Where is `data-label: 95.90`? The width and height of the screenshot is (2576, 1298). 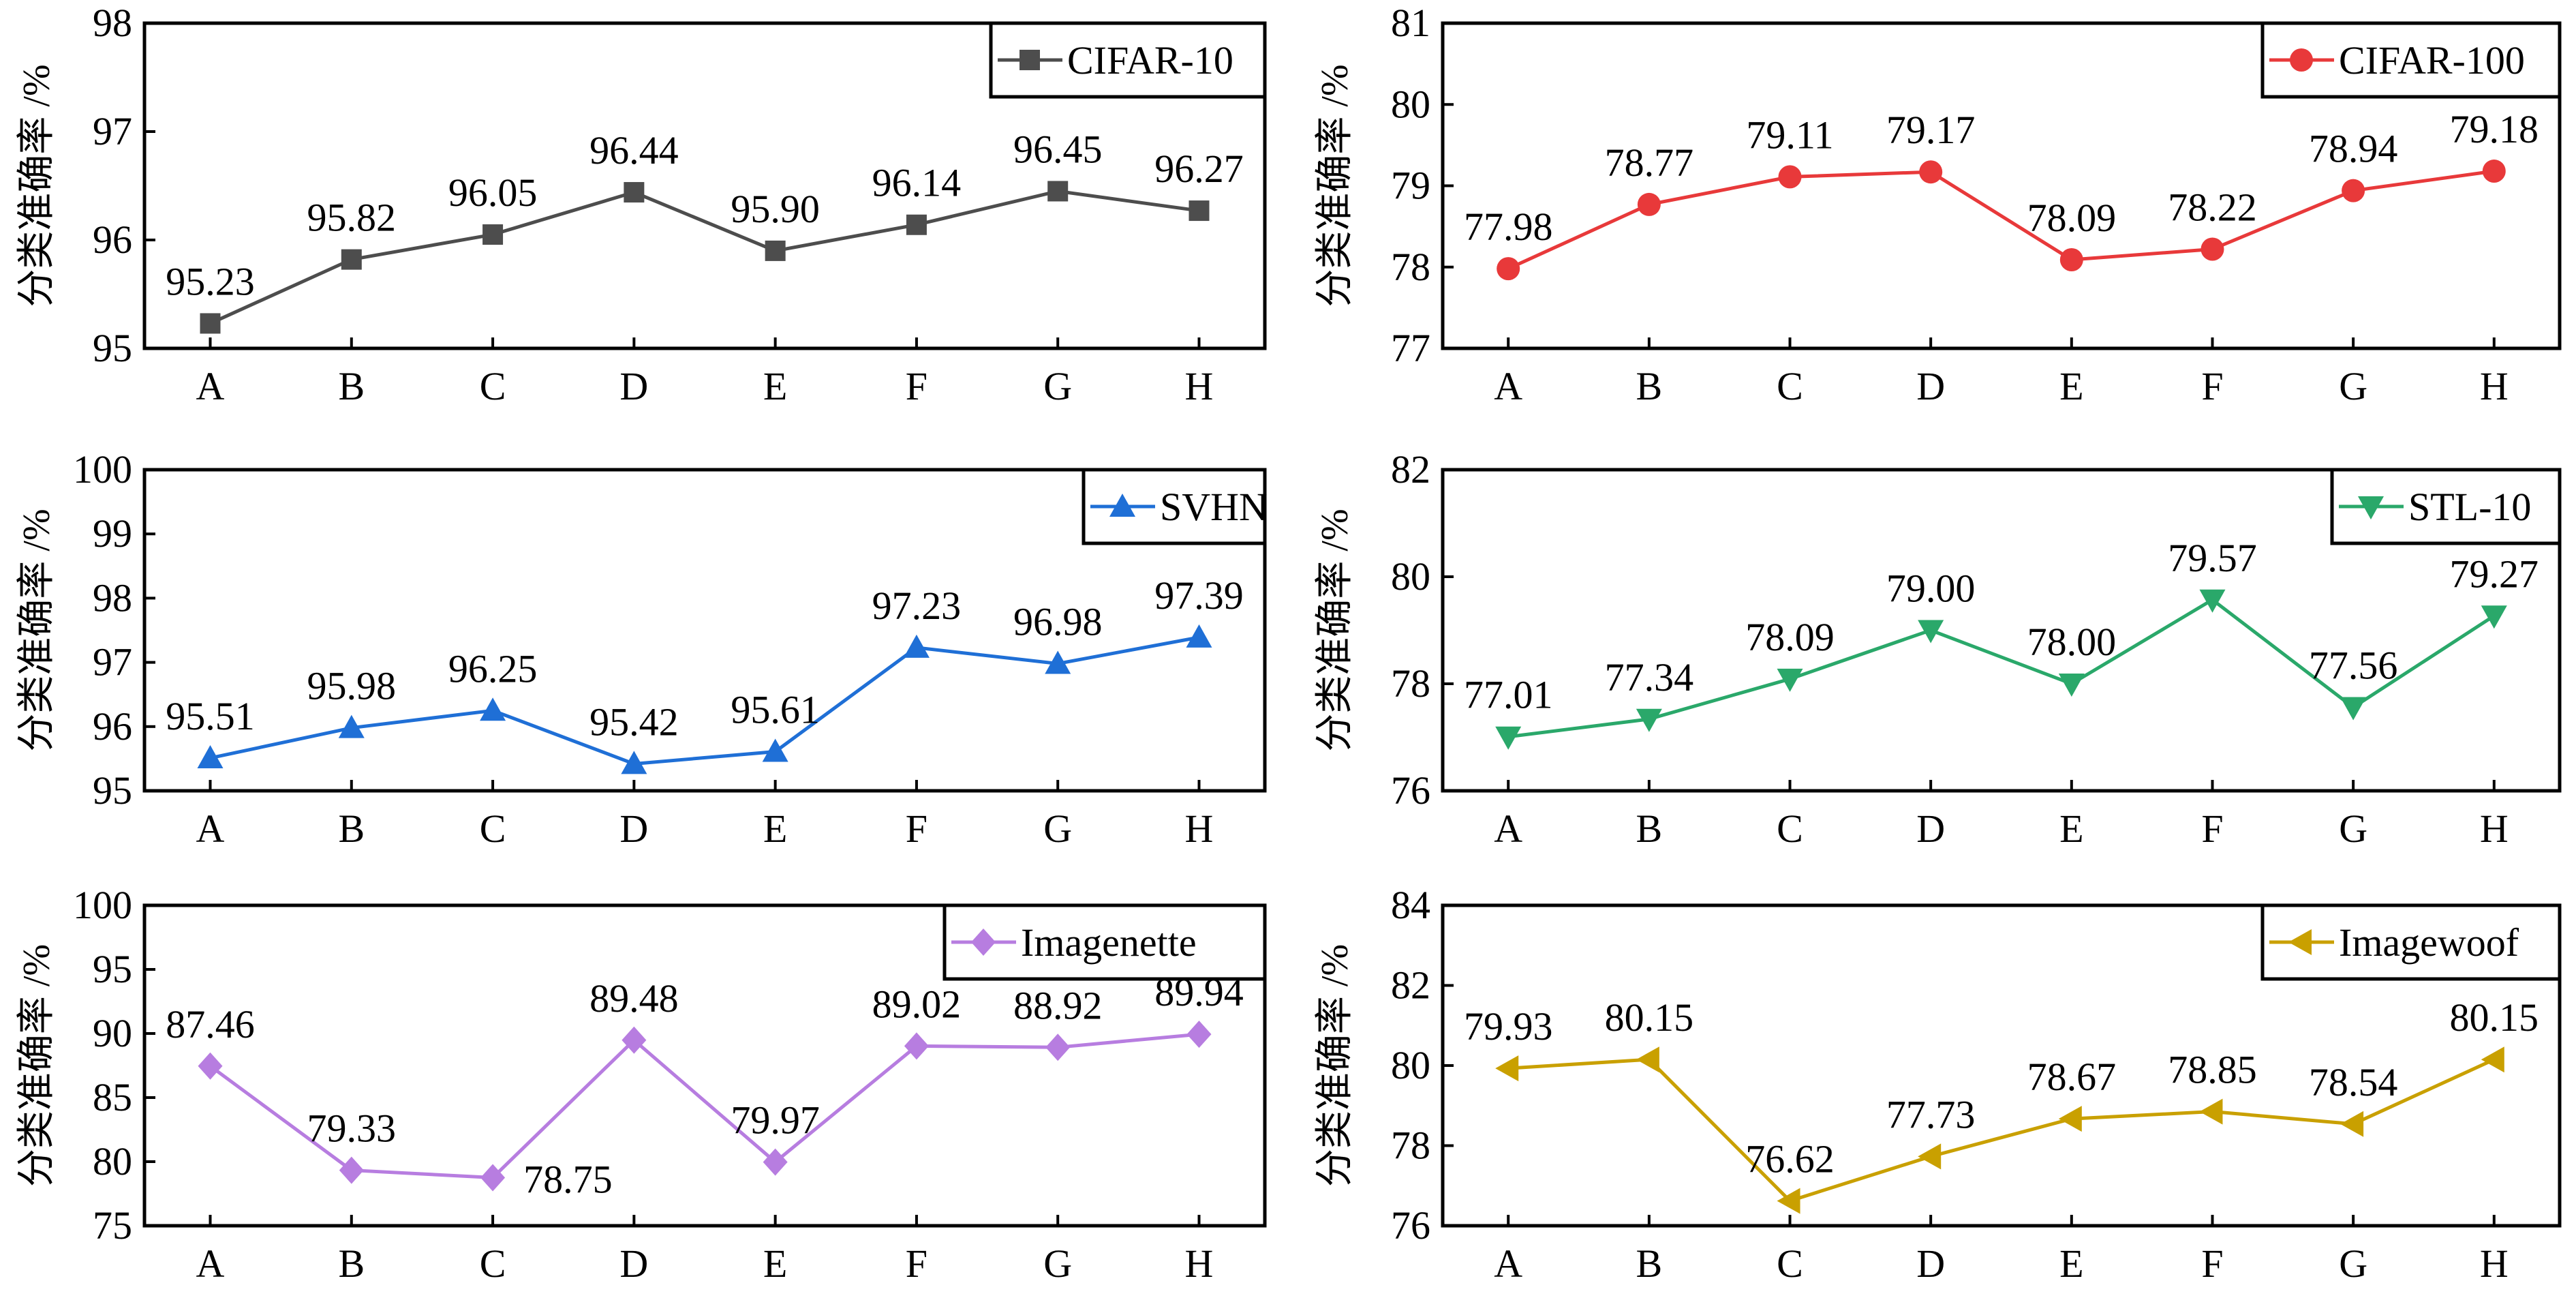
data-label: 95.90 is located at coordinates (775, 209).